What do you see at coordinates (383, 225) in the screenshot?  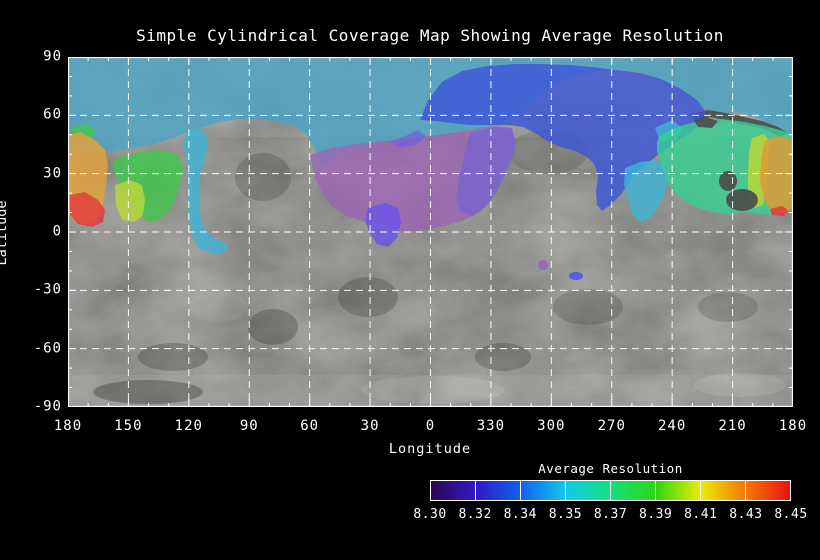 I see `coverage-region-bright-blue-patch-below-purple` at bounding box center [383, 225].